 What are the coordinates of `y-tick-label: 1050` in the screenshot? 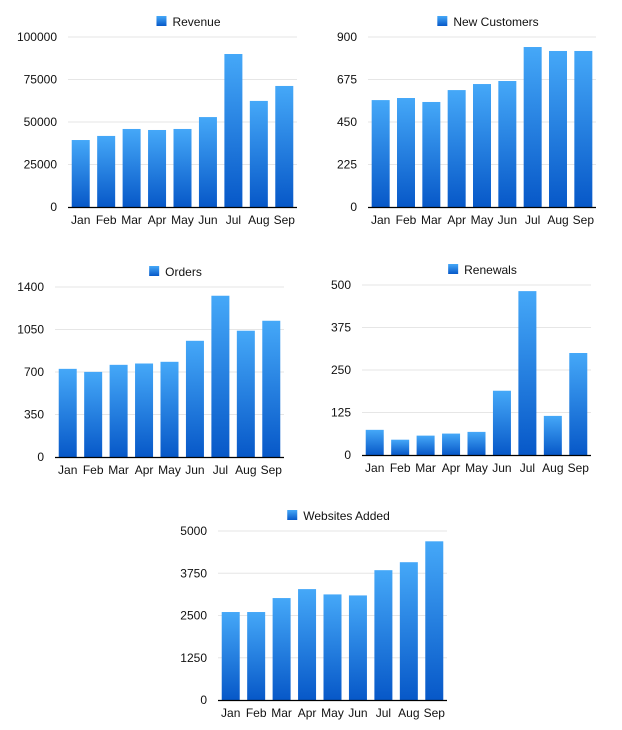 It's located at (30, 330).